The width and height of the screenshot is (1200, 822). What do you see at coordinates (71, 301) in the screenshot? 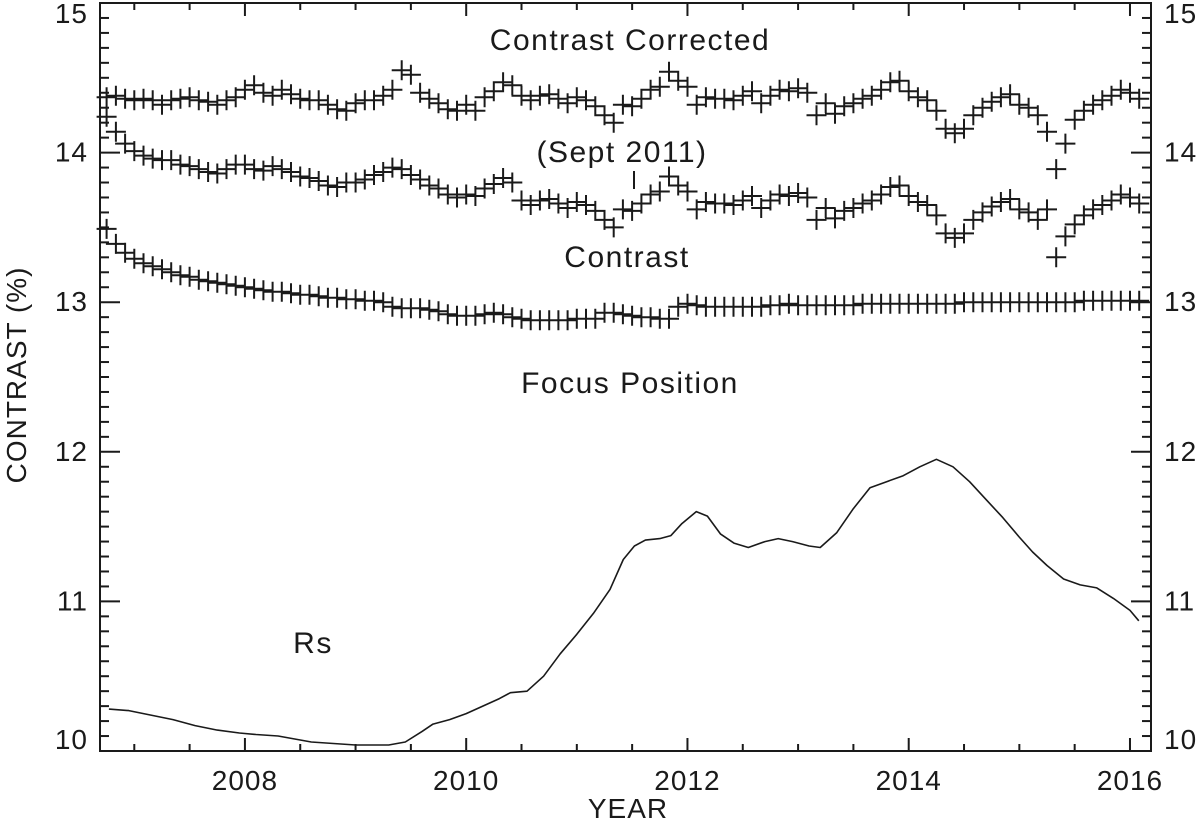
I see `y-tick-label-left: 13` at bounding box center [71, 301].